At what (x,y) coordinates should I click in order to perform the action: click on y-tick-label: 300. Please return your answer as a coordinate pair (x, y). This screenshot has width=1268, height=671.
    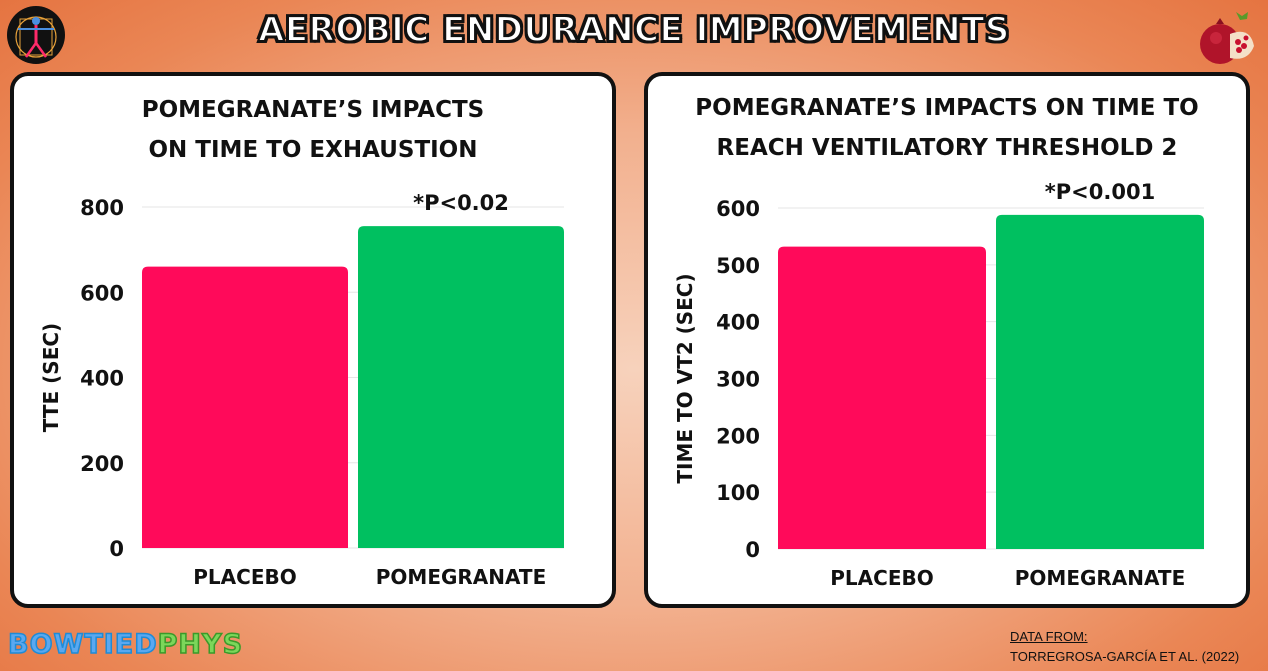
    Looking at the image, I should click on (738, 380).